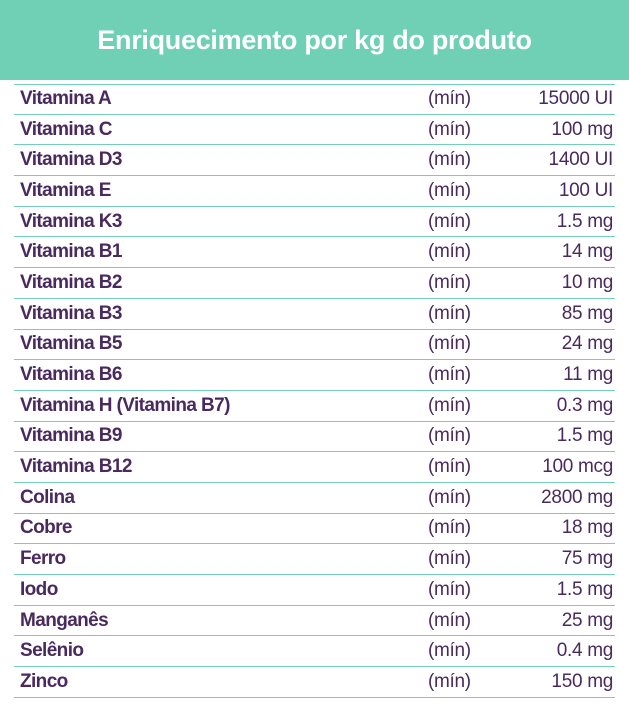  Describe the element at coordinates (52, 651) in the screenshot. I see `nutrient-name: Selênio` at that location.